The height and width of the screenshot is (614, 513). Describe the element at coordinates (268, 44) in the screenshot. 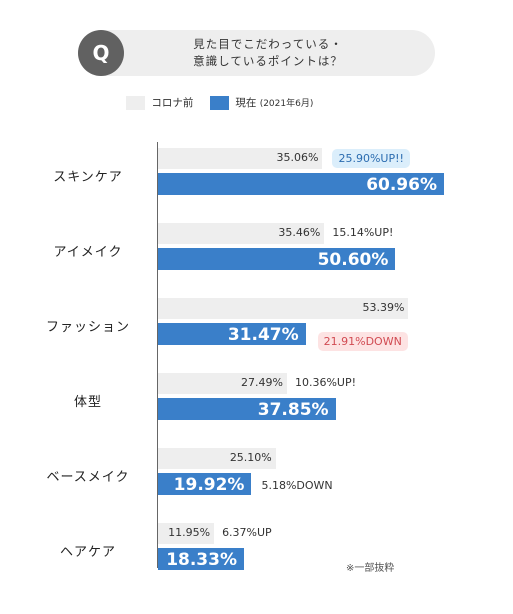

I see `question-line-1: 見た目でこだわっている・` at that location.